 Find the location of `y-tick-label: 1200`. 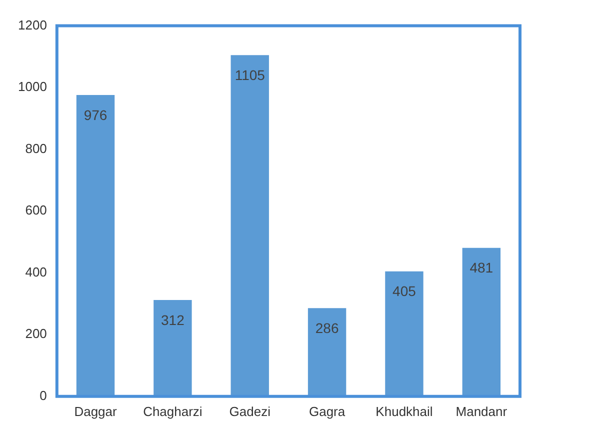

y-tick-label: 1200 is located at coordinates (32, 24).